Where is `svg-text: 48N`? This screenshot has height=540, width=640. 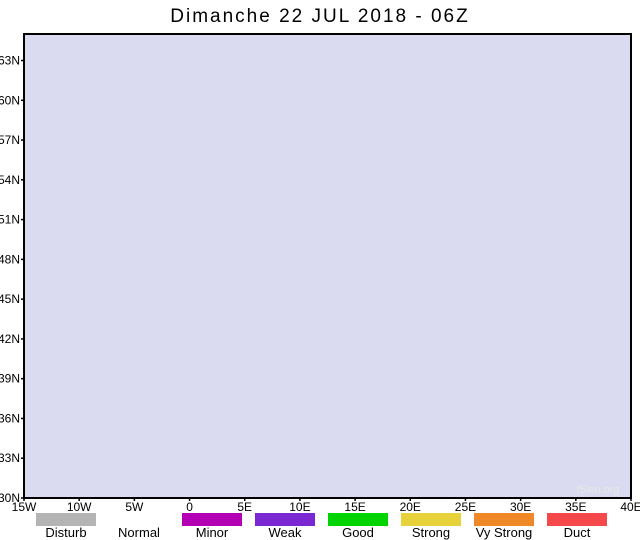
svg-text: 48N is located at coordinates (10, 259).